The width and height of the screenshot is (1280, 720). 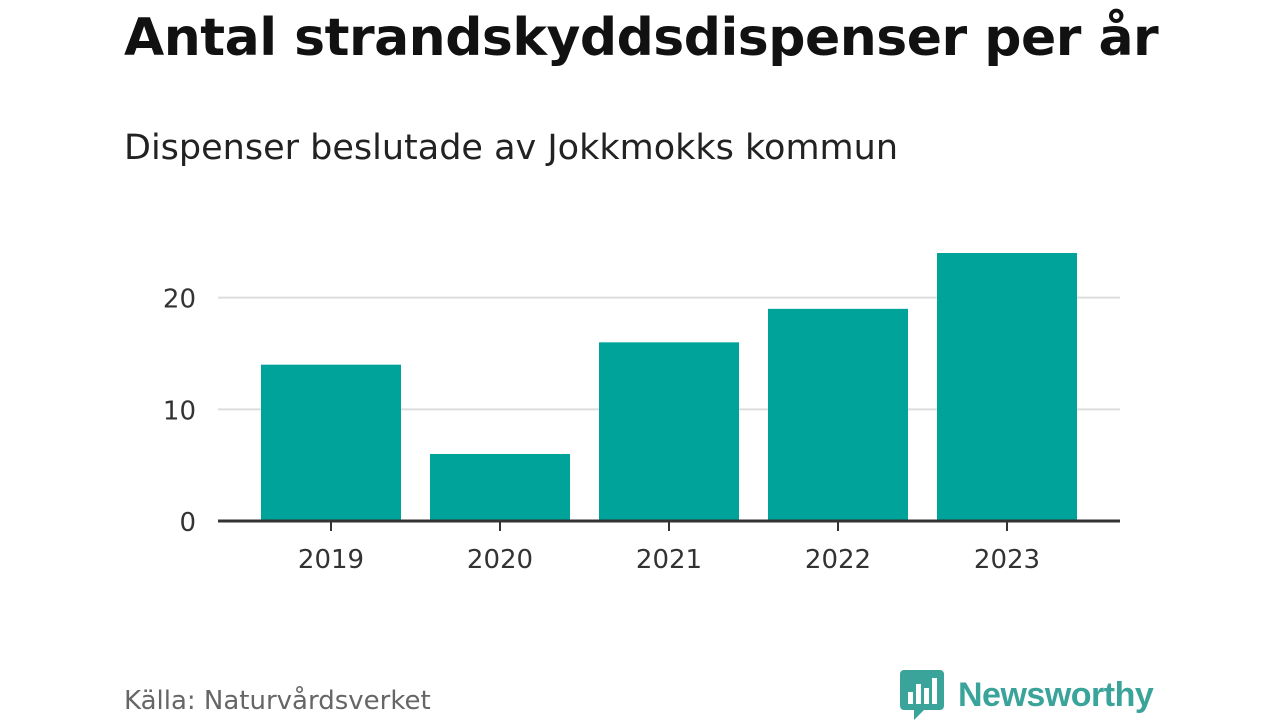 I want to click on x-tick-label: 2023, so click(x=1007, y=560).